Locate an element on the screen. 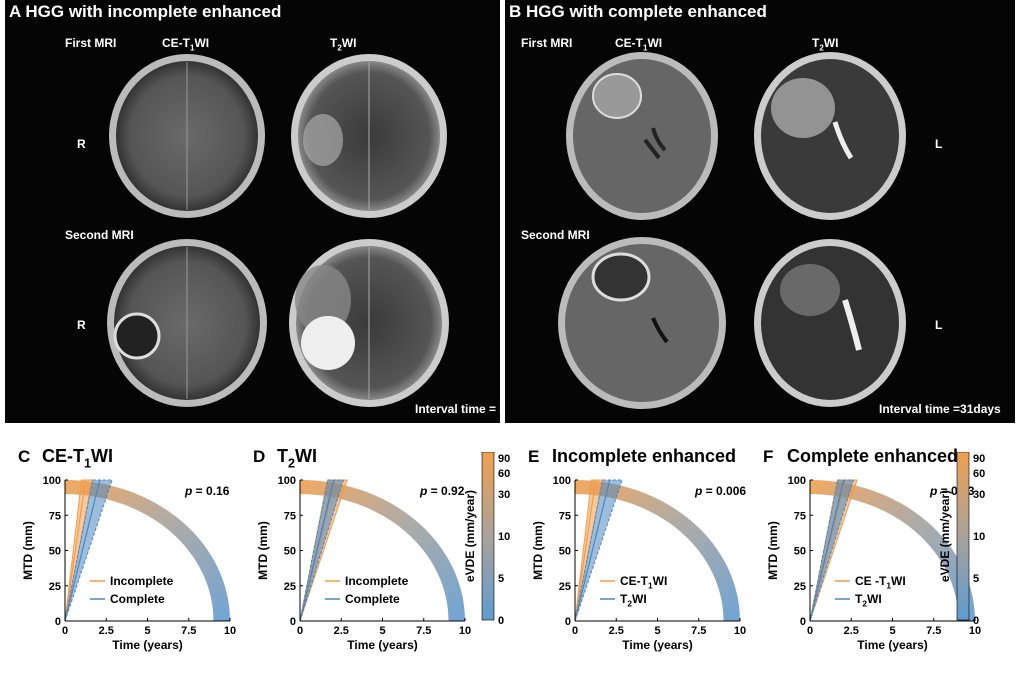  colorbar-1: 0 5 10 30 60 90 eVDE (mm/year) is located at coordinates (486, 539).